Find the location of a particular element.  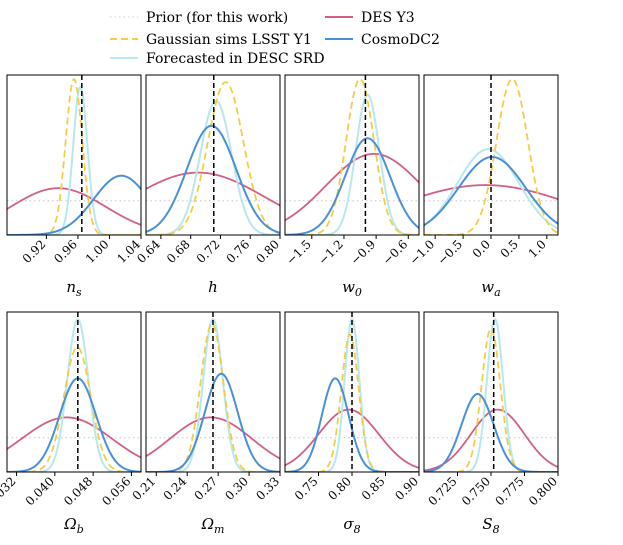

legend-entry-des: DES Y3 is located at coordinates (370, 18).